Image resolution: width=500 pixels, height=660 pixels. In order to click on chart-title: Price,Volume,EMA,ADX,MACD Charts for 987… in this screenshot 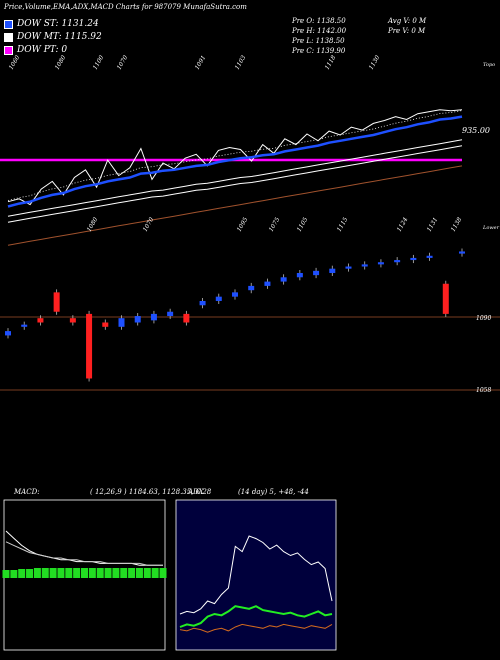, I will do `click(125, 7)`.